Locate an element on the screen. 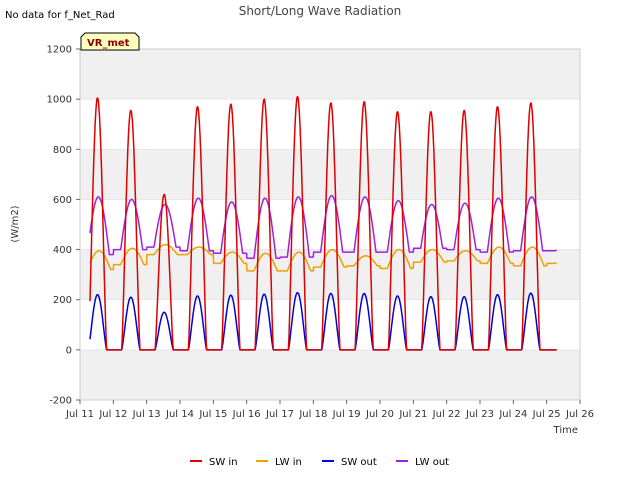  legend-label: LW in is located at coordinates (288, 462).